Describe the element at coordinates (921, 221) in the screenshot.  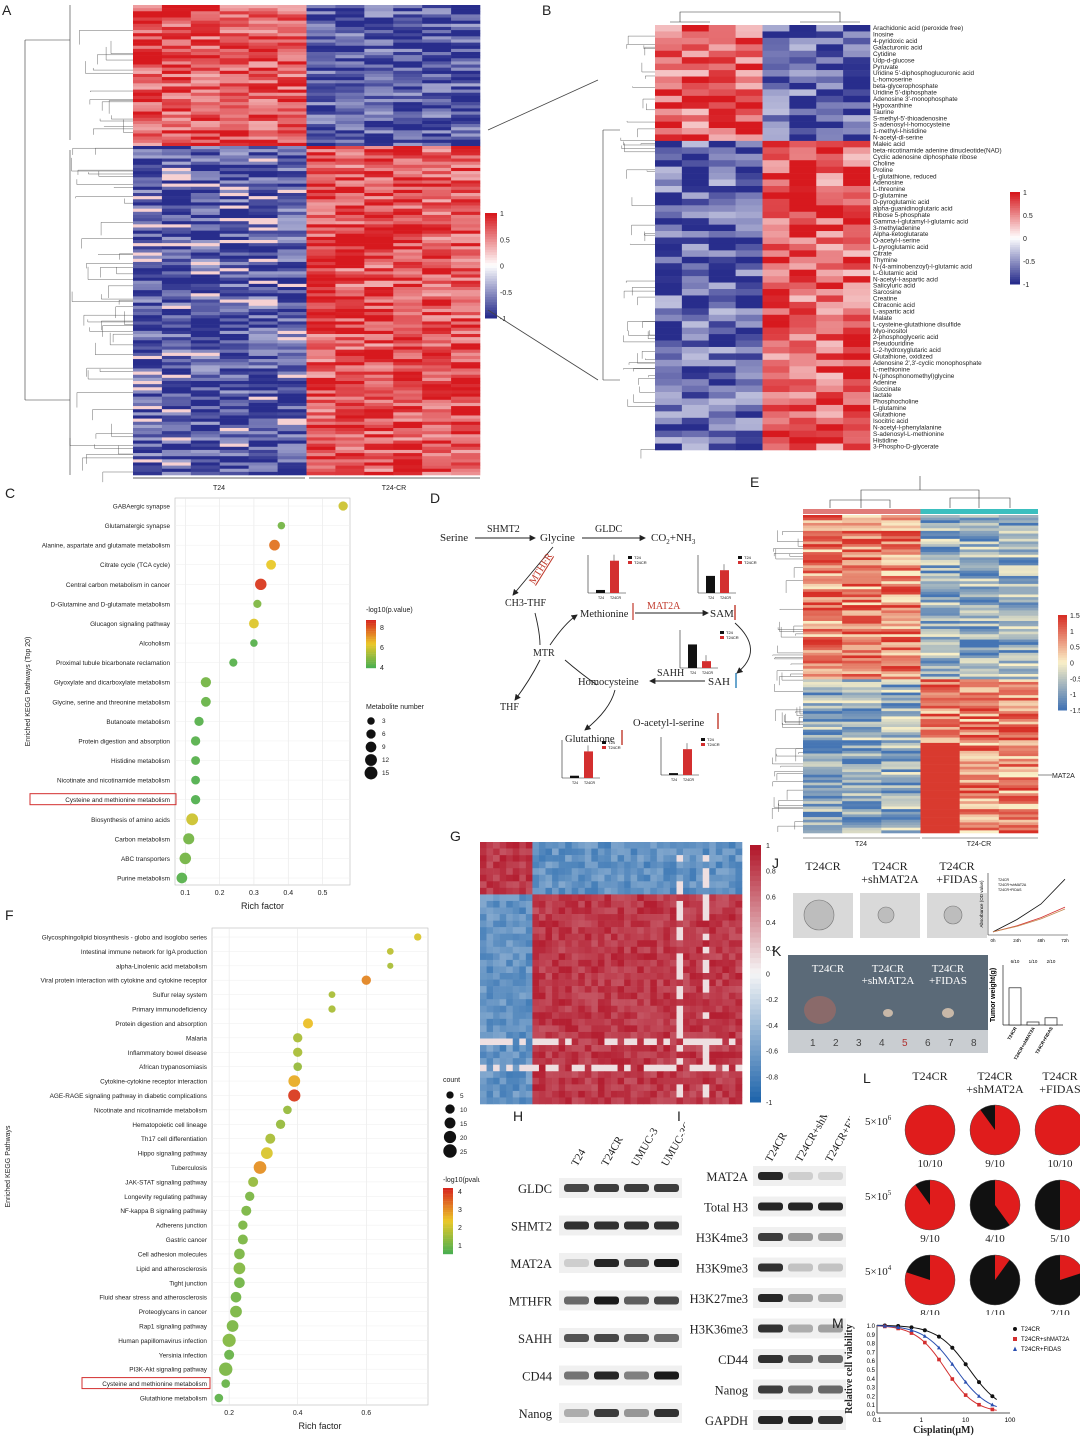
I see `metabolite-label: Gamma-l-glutamyl-l-glutamic acid` at that location.